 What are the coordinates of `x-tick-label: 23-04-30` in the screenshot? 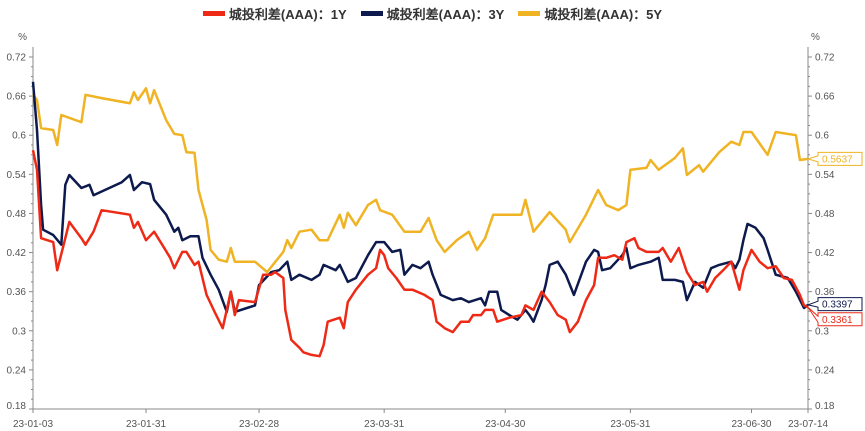 It's located at (505, 424).